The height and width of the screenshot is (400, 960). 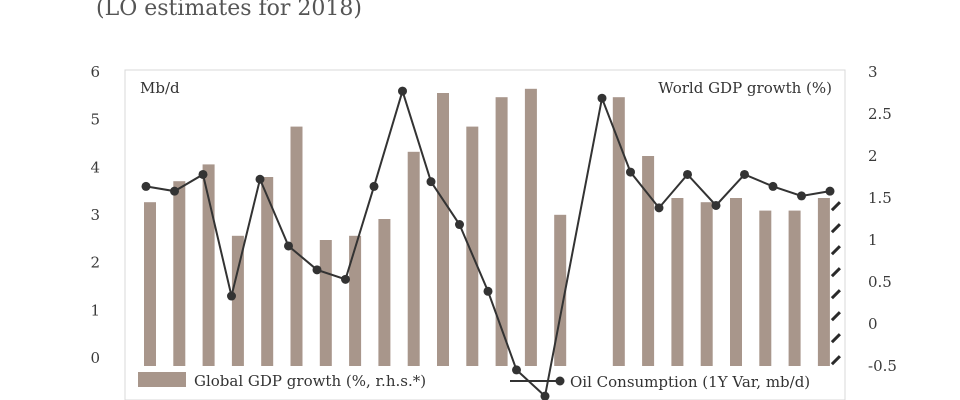 What do you see at coordinates (873, 240) in the screenshot?
I see `right-tick-label: 1` at bounding box center [873, 240].